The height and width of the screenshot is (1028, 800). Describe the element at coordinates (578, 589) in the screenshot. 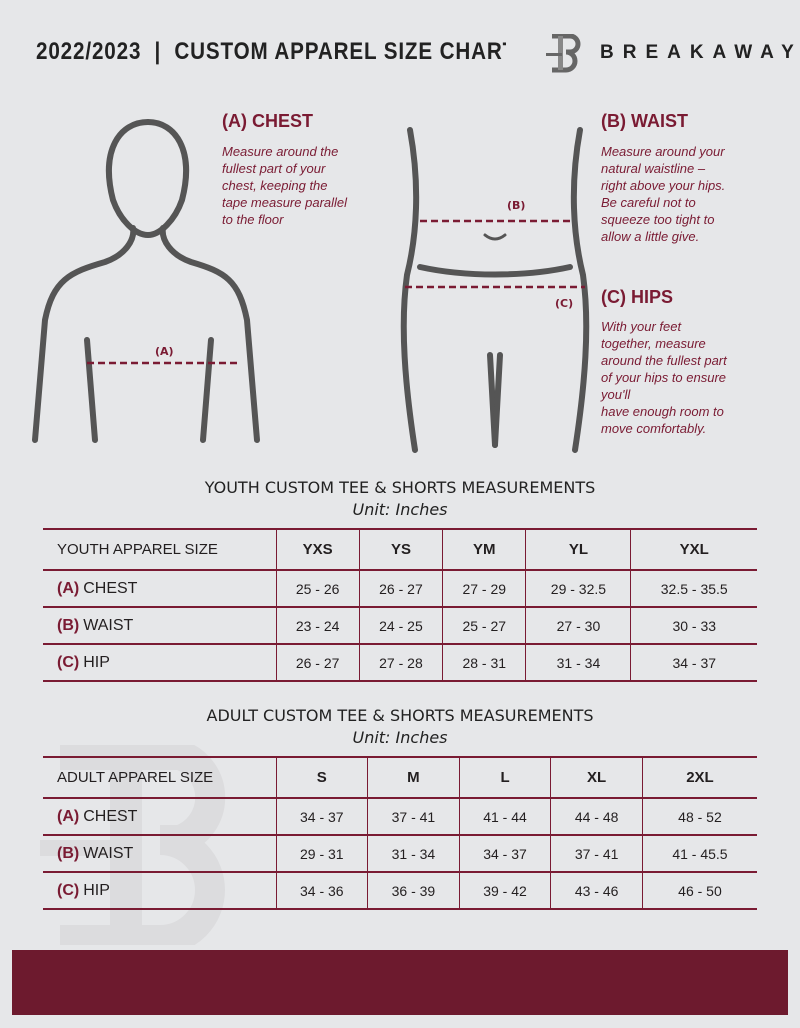

I see `measurement-cell: 29 - 32.5` at that location.